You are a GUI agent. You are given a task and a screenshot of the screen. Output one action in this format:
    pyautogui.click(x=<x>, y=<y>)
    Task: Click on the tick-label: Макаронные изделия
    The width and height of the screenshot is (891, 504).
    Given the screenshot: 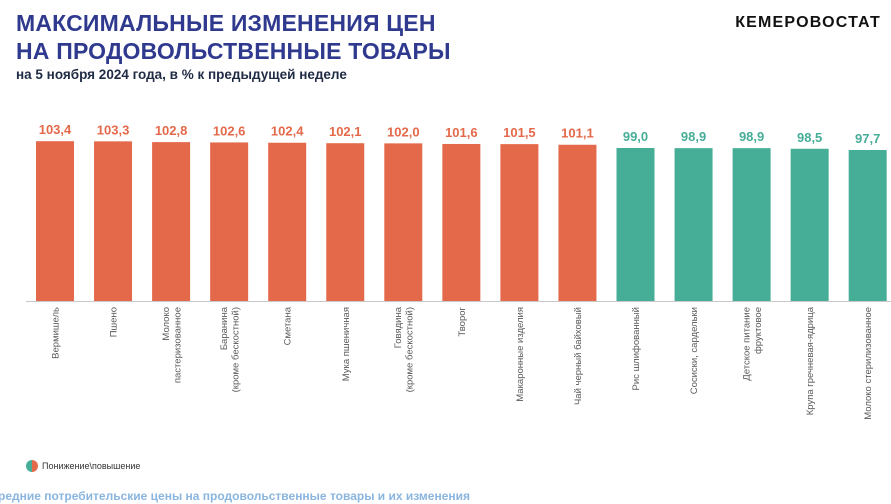 What is the action you would take?
    pyautogui.click(x=520, y=354)
    